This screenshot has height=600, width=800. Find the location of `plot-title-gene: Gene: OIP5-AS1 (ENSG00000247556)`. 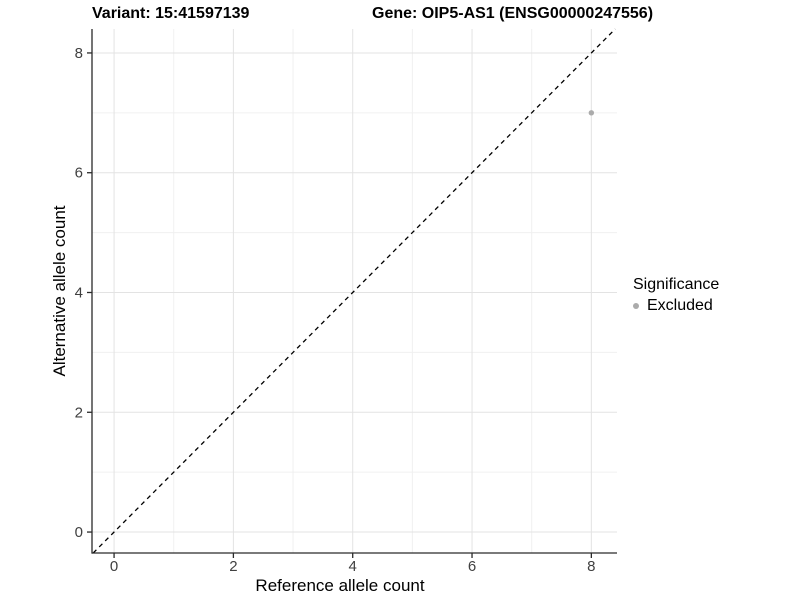

plot-title-gene: Gene: OIP5-AS1 (ENSG00000247556) is located at coordinates (513, 13).